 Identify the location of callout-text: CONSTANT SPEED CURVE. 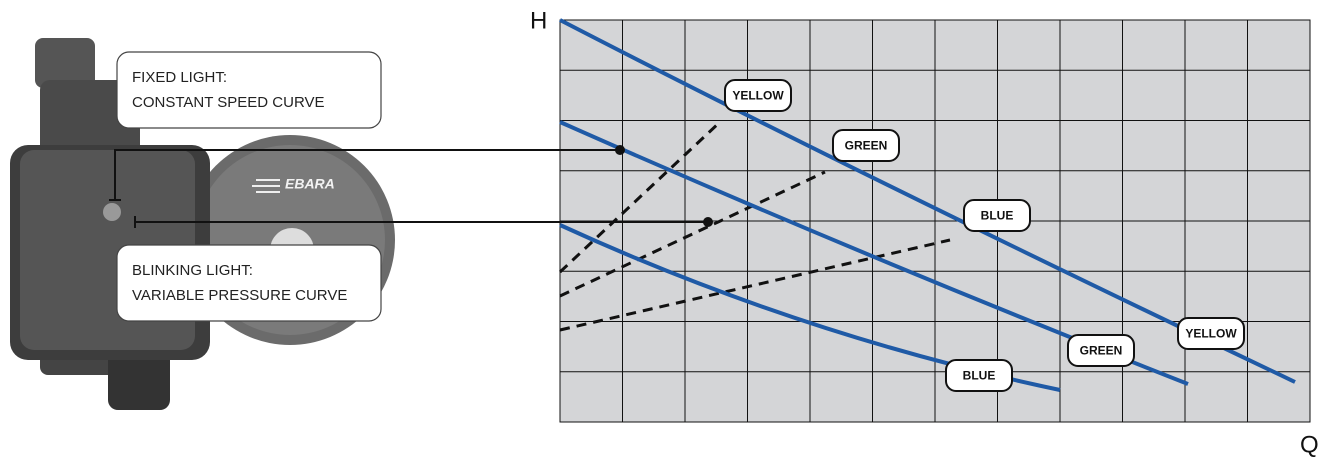
(228, 102).